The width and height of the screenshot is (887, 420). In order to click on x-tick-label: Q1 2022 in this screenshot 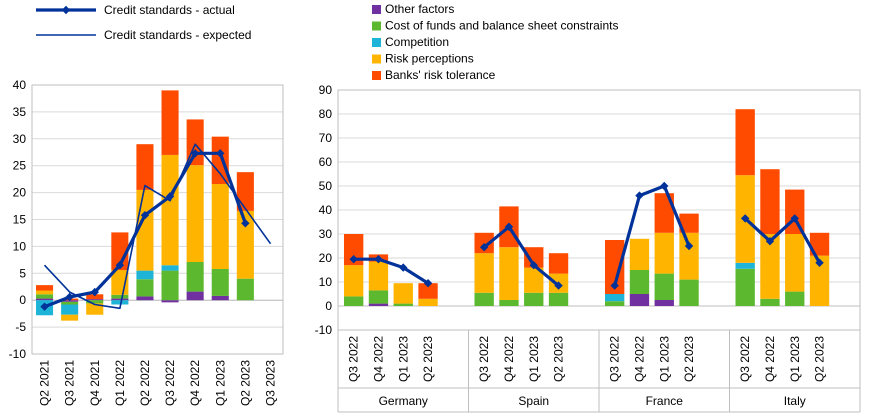, I will do `click(120, 383)`.